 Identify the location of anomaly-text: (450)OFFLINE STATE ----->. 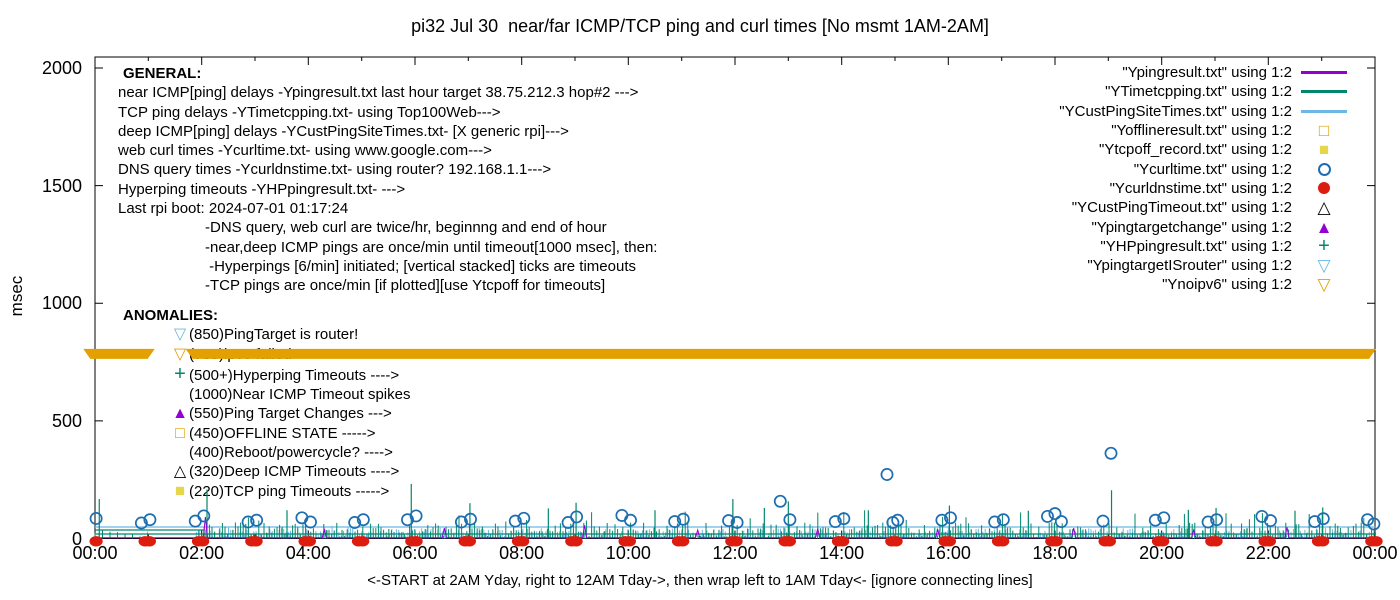
(282, 433).